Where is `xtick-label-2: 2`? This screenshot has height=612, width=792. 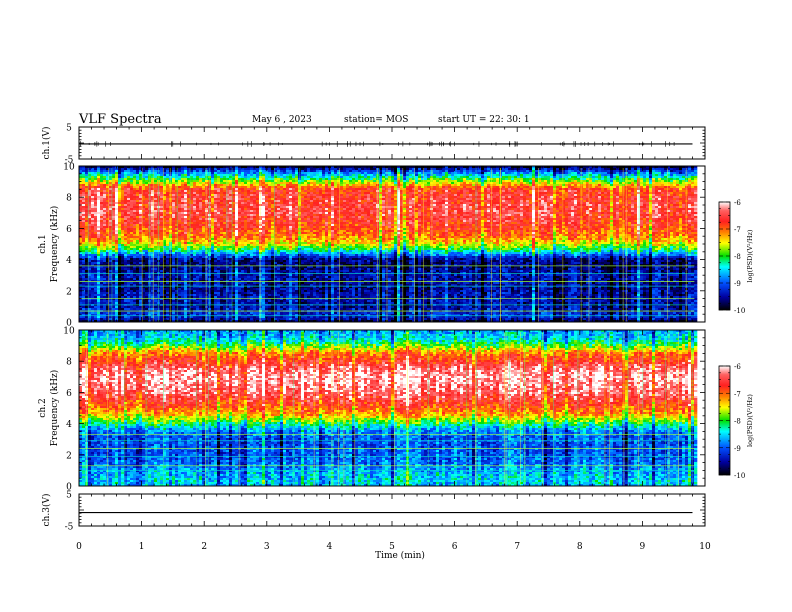 xtick-label-2: 2 is located at coordinates (204, 547).